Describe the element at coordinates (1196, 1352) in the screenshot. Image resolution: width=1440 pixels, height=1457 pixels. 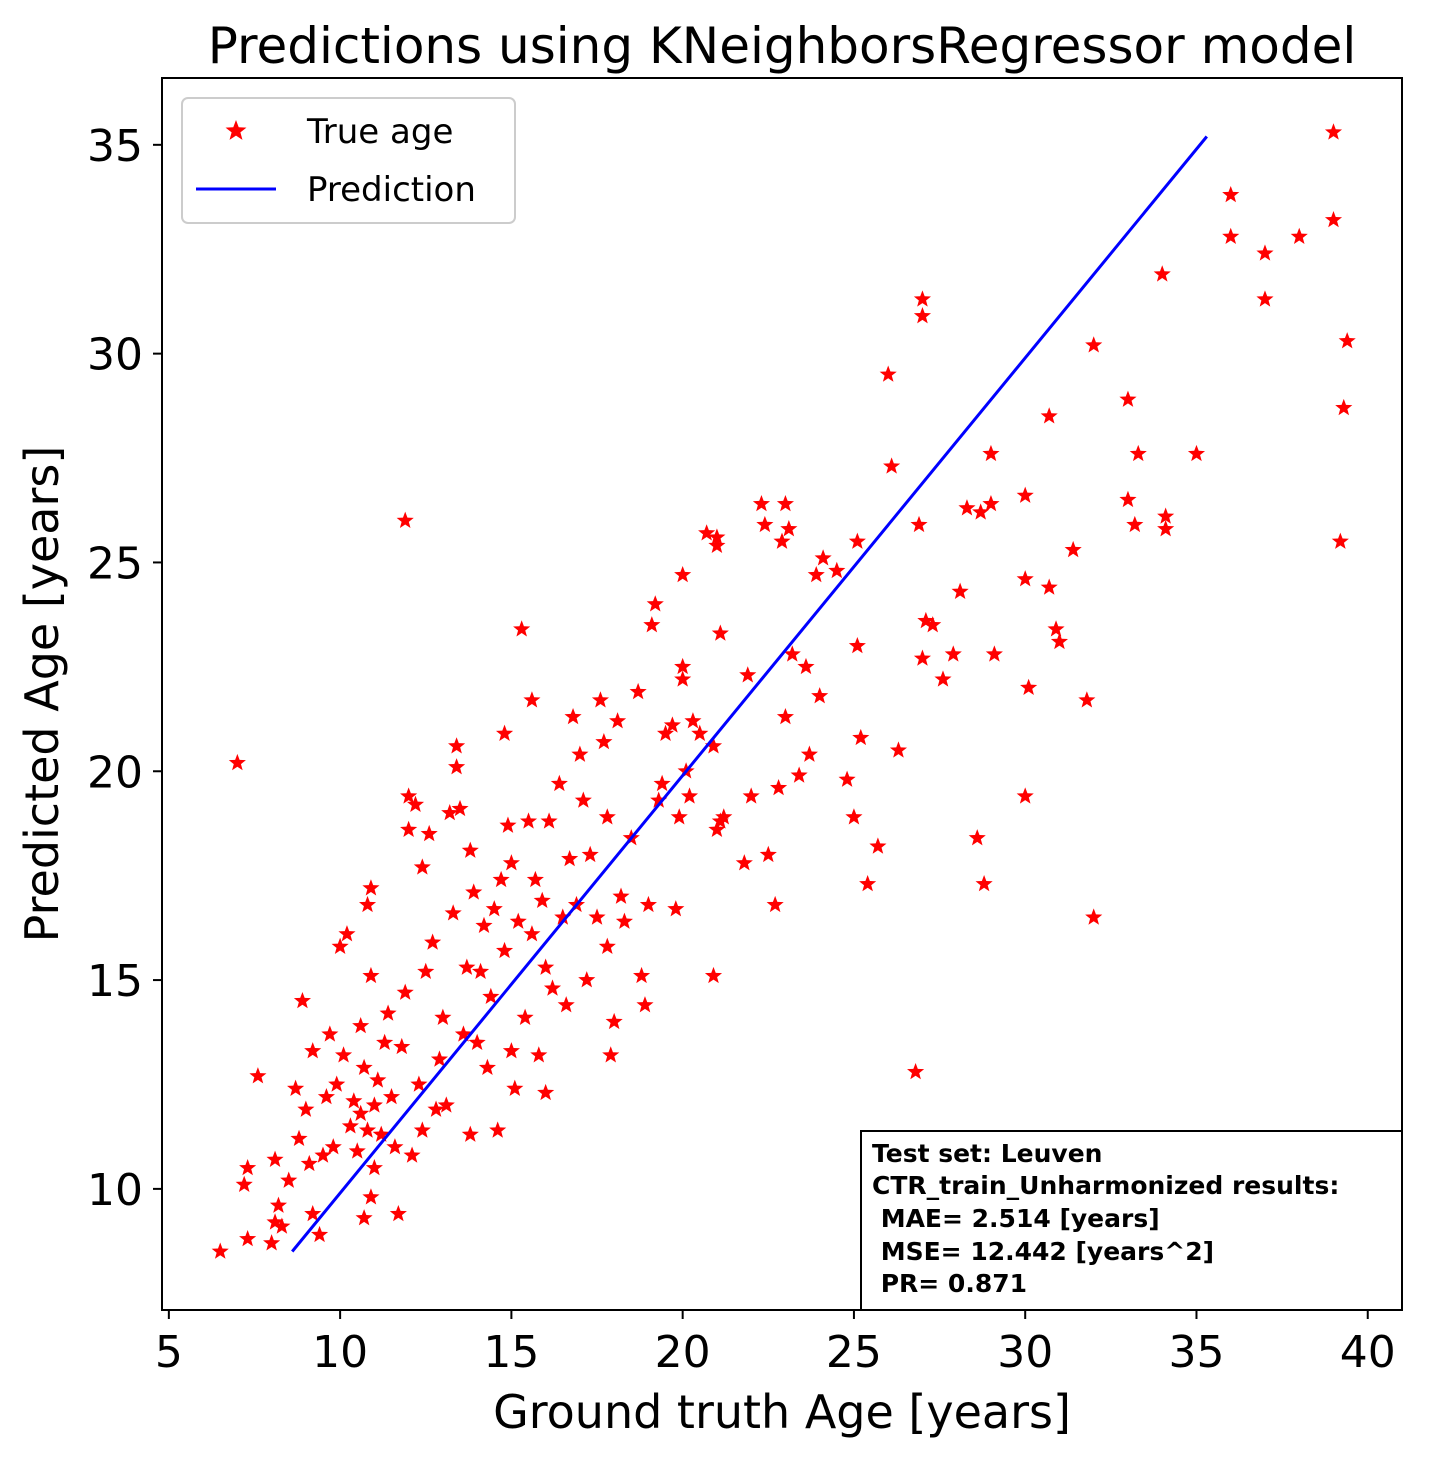
I see `x-tick-label: 35` at that location.